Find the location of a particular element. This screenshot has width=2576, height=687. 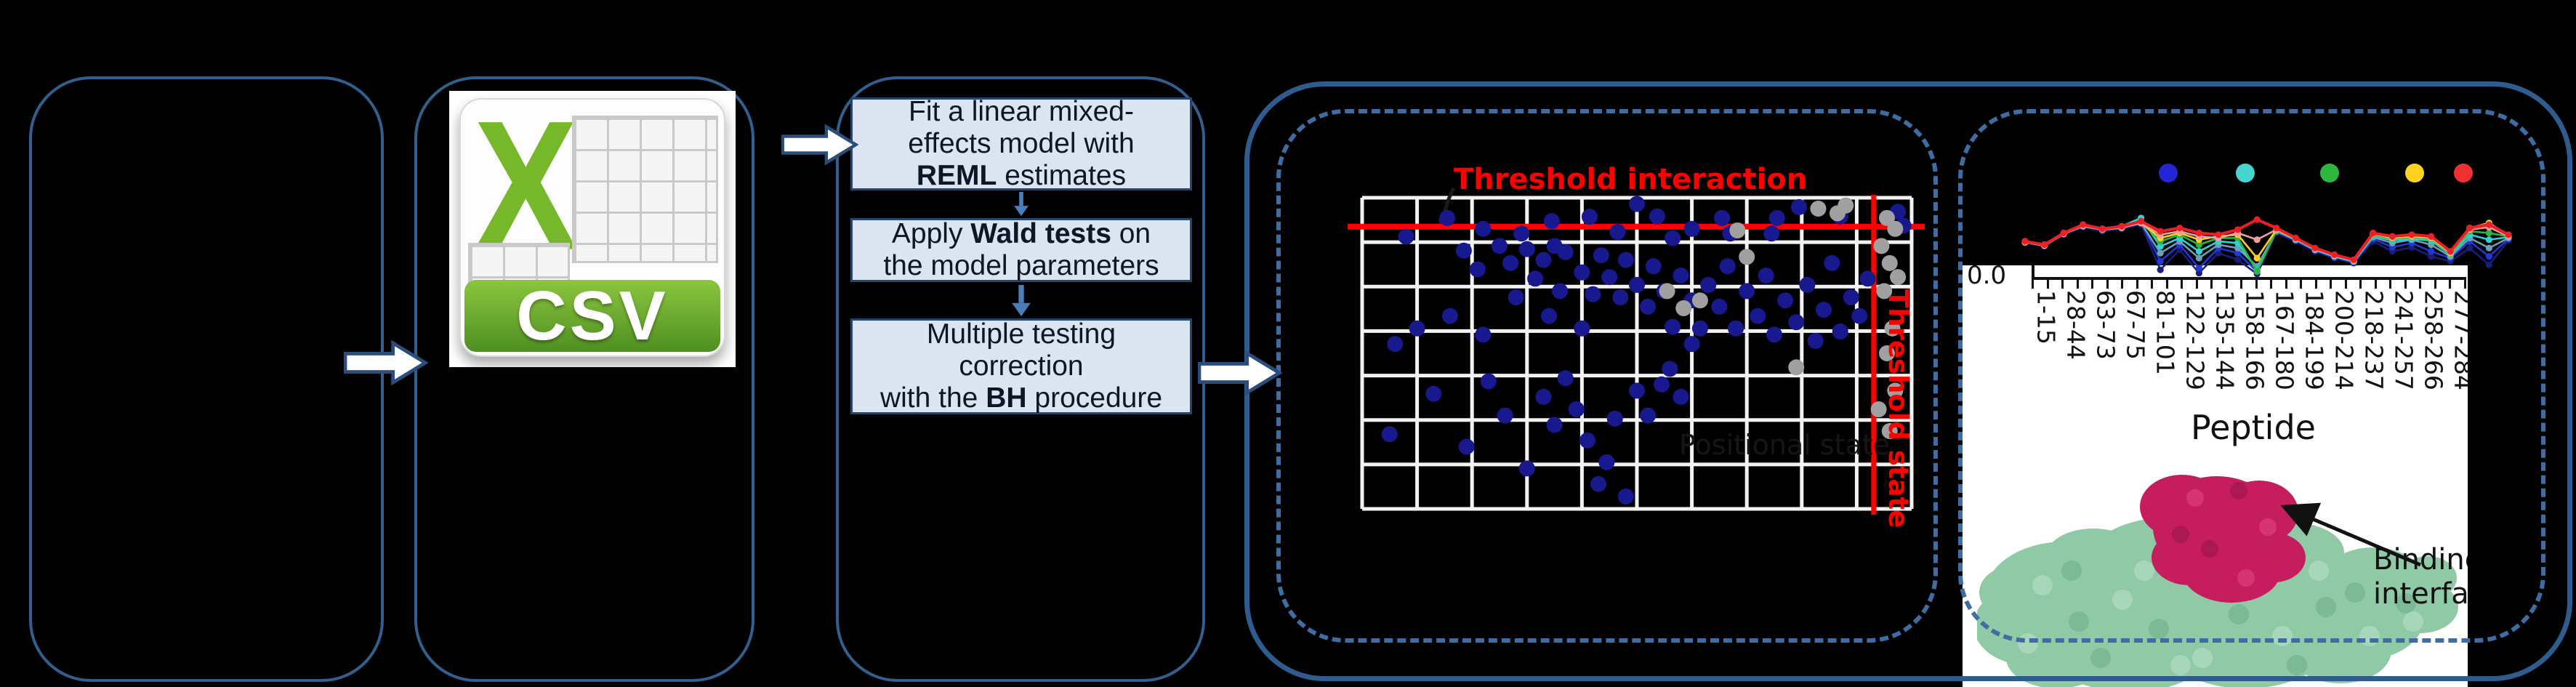

x-axis-tick-label: 167-180 is located at coordinates (2284, 340).